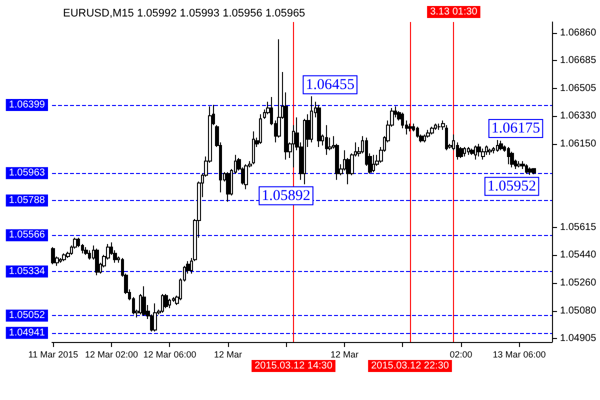 The width and height of the screenshot is (600, 400). Describe the element at coordinates (286, 196) in the screenshot. I see `annotation: 1.05892` at that location.